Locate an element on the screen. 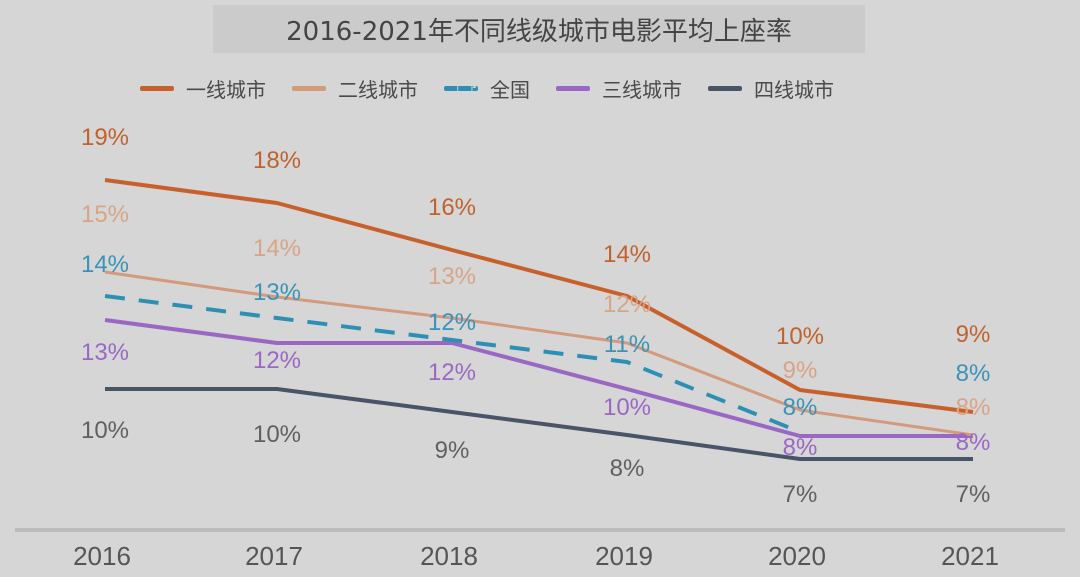 This screenshot has width=1080, height=577. data-label-tier2: 12% is located at coordinates (627, 304).